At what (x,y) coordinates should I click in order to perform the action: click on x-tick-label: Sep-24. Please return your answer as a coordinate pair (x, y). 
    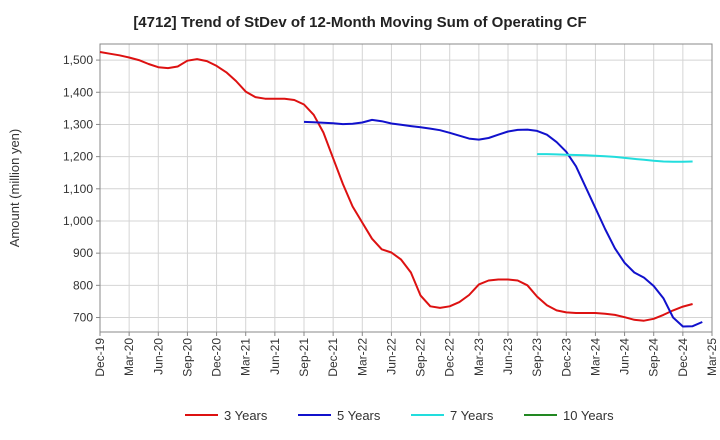
    Looking at the image, I should click on (654, 357).